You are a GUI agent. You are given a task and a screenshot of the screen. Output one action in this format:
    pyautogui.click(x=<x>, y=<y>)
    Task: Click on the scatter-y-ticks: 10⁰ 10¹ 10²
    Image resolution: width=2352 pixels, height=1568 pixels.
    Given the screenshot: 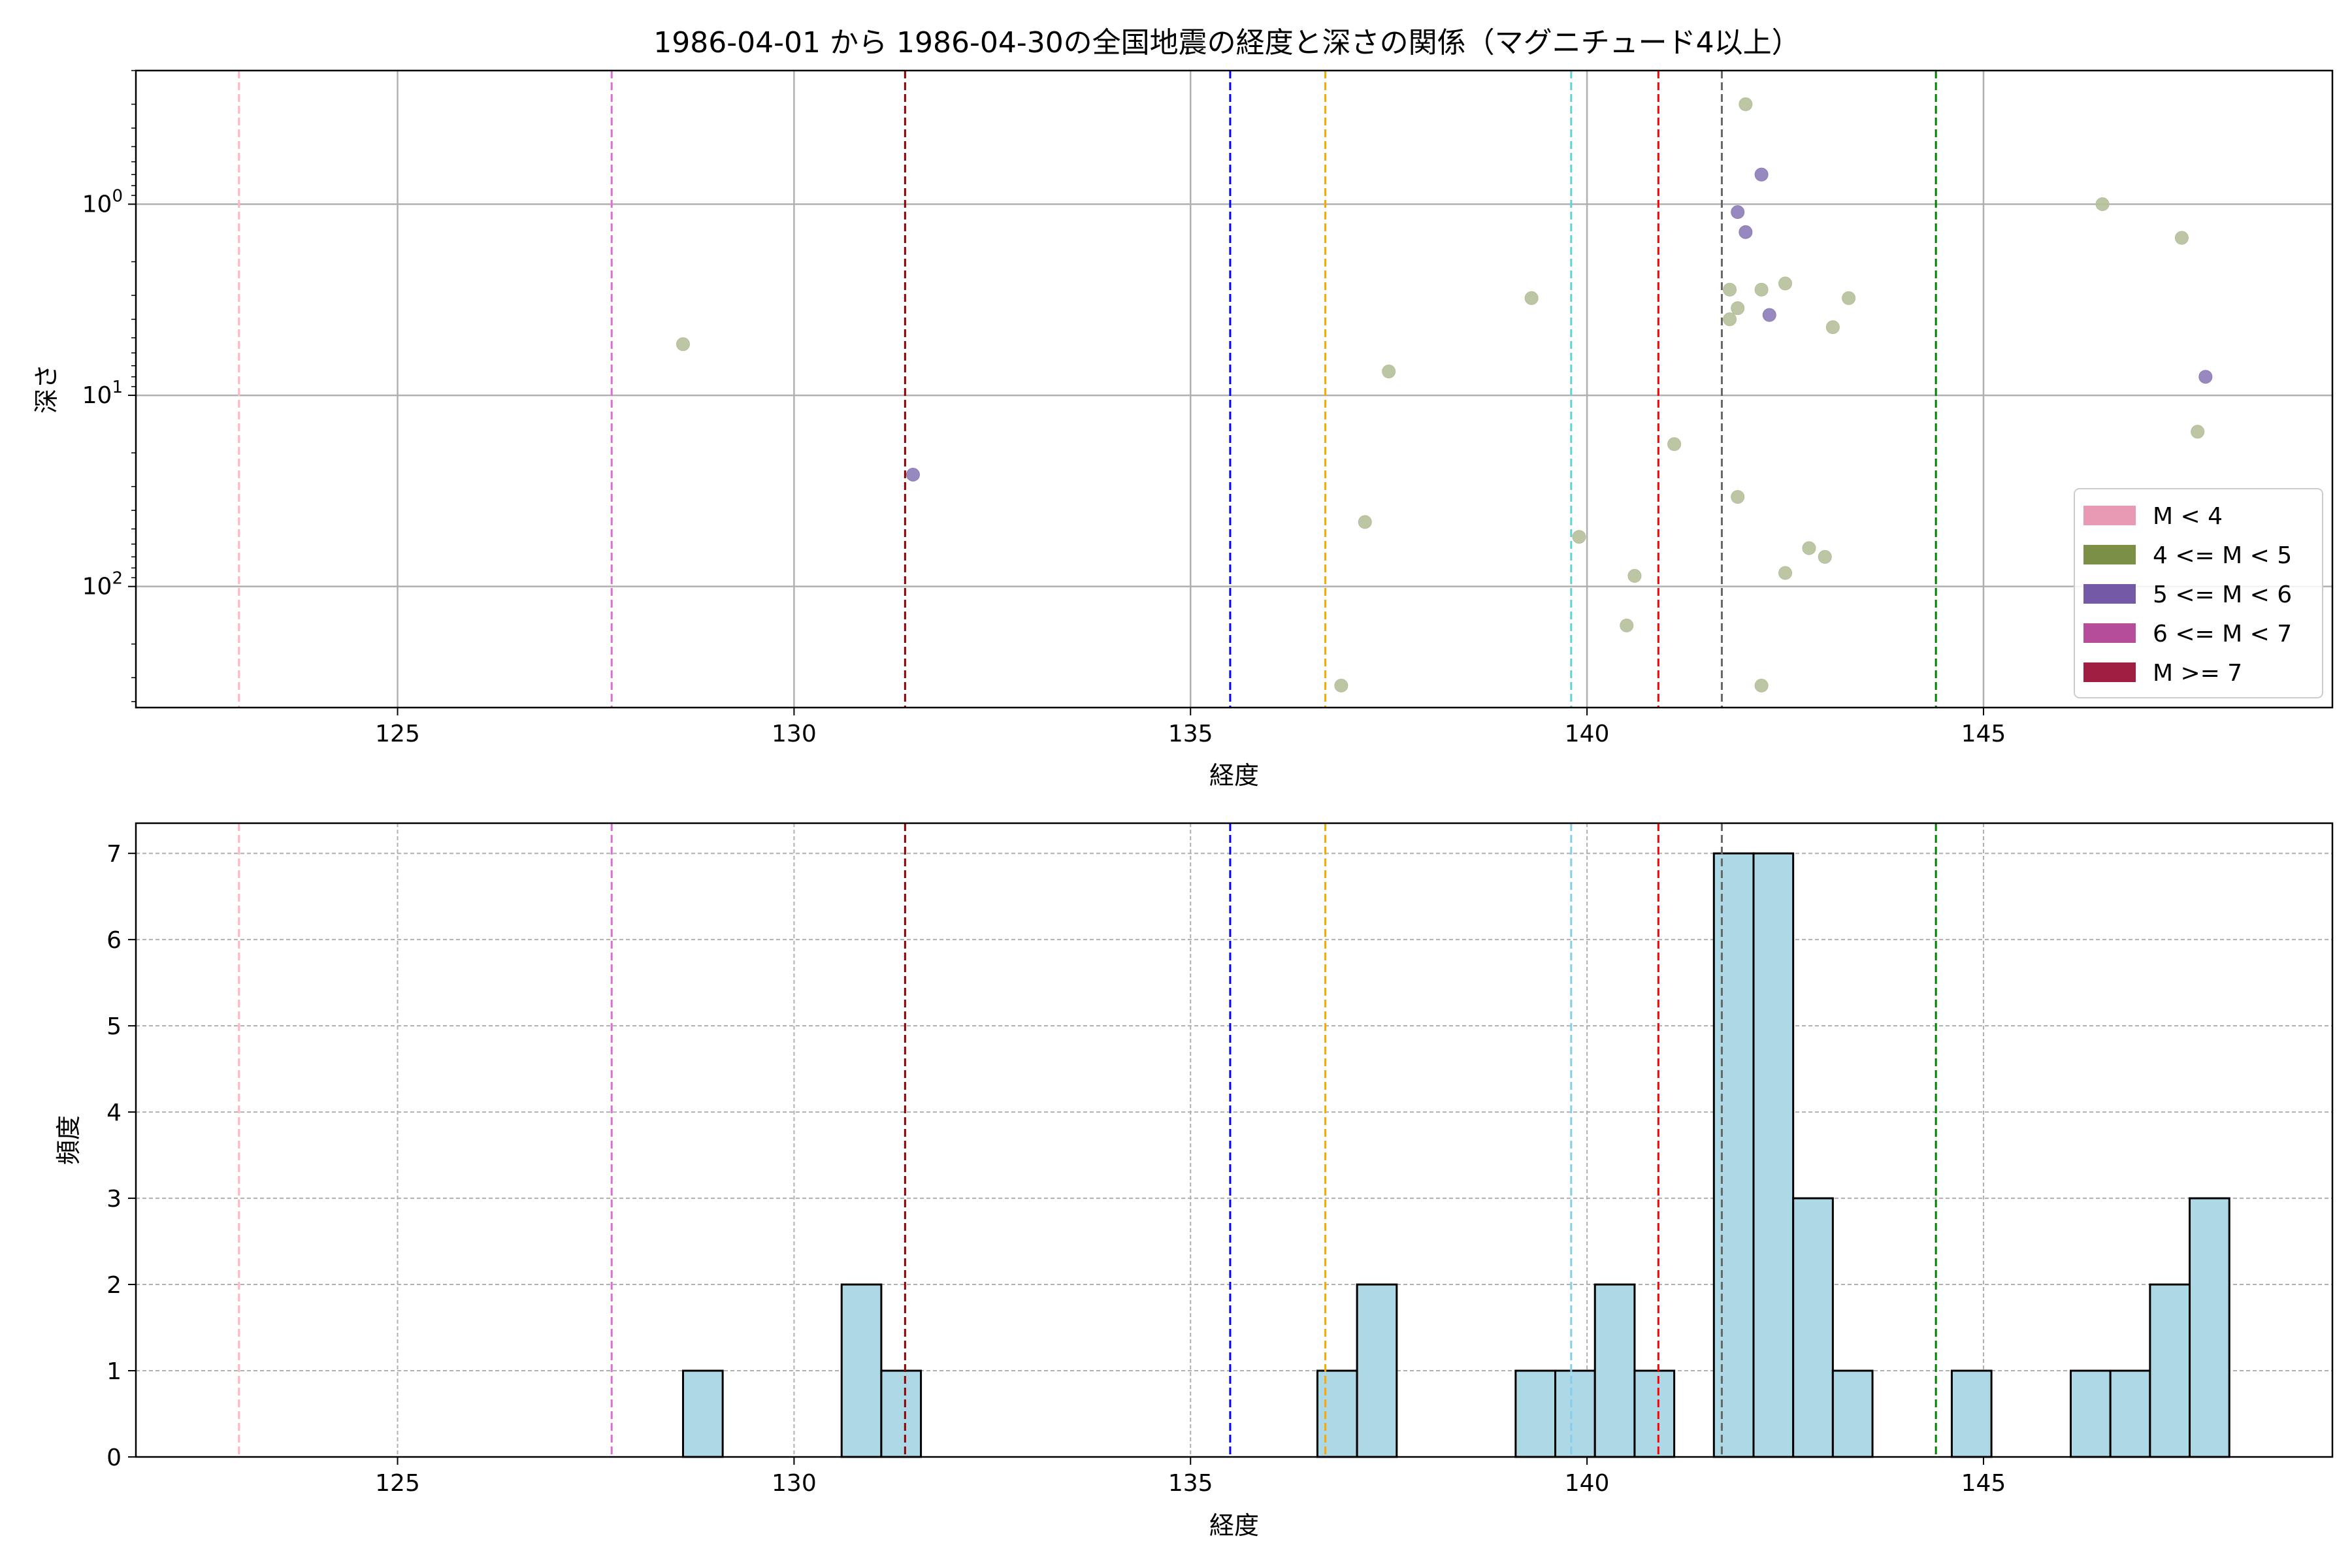 What is the action you would take?
    pyautogui.click(x=109, y=386)
    